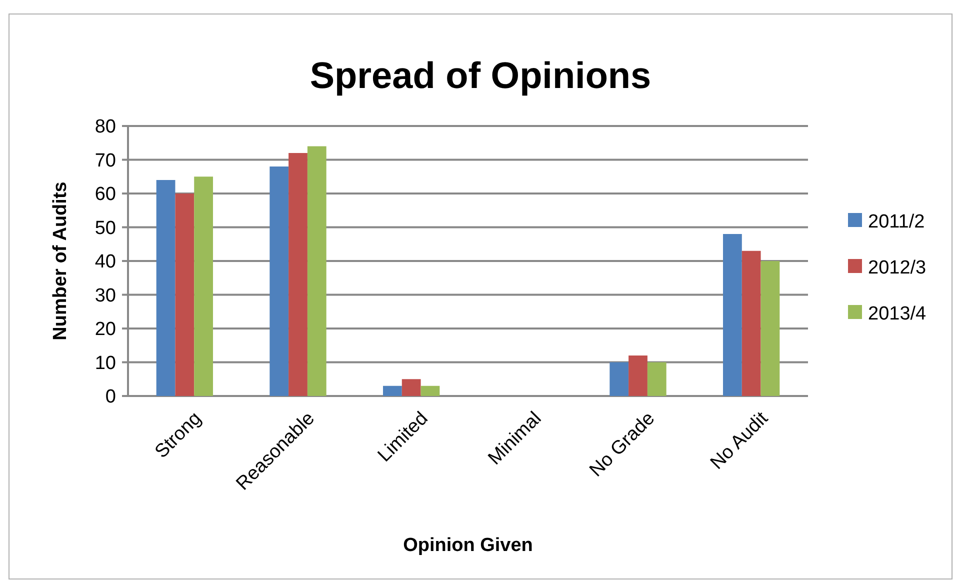 This screenshot has height=581, width=953. What do you see at coordinates (468, 545) in the screenshot?
I see `x-axis-title: Opinion Given` at bounding box center [468, 545].